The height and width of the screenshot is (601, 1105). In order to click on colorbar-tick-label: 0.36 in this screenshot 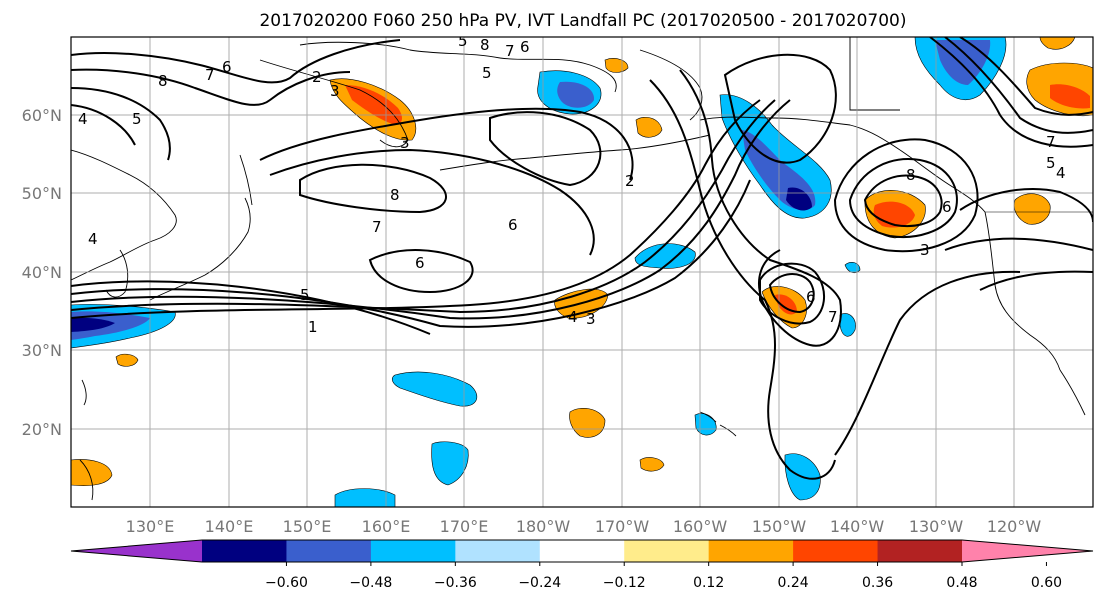, I will do `click(877, 583)`.